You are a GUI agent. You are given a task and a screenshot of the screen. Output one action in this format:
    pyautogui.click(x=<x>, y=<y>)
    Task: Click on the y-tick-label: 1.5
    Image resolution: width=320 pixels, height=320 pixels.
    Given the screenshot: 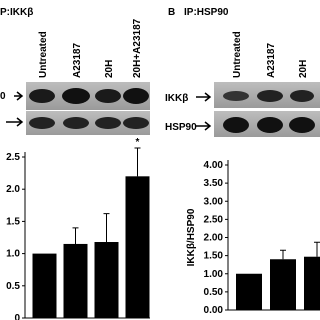 What is the action you would take?
    pyautogui.click(x=13, y=221)
    